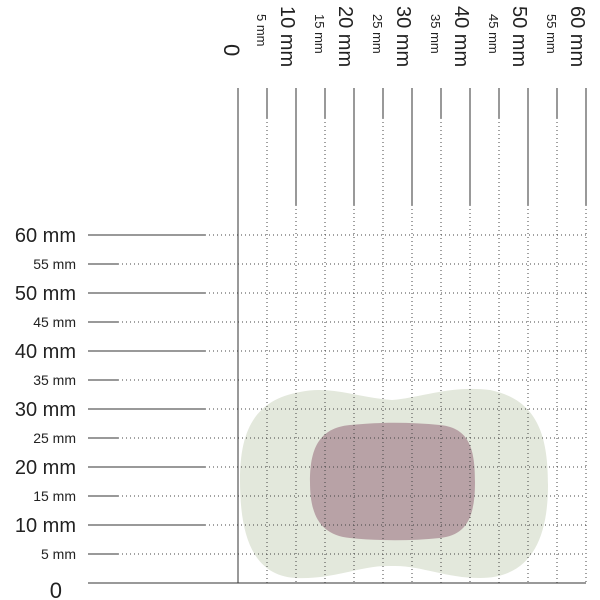  I want to click on x-label: 45 mm, so click(493, 34).